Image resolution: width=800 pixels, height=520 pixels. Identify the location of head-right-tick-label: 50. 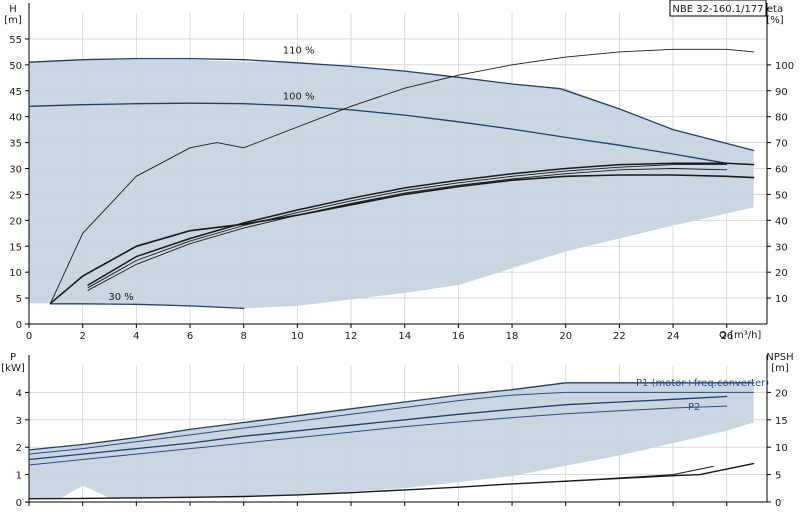
(781, 195).